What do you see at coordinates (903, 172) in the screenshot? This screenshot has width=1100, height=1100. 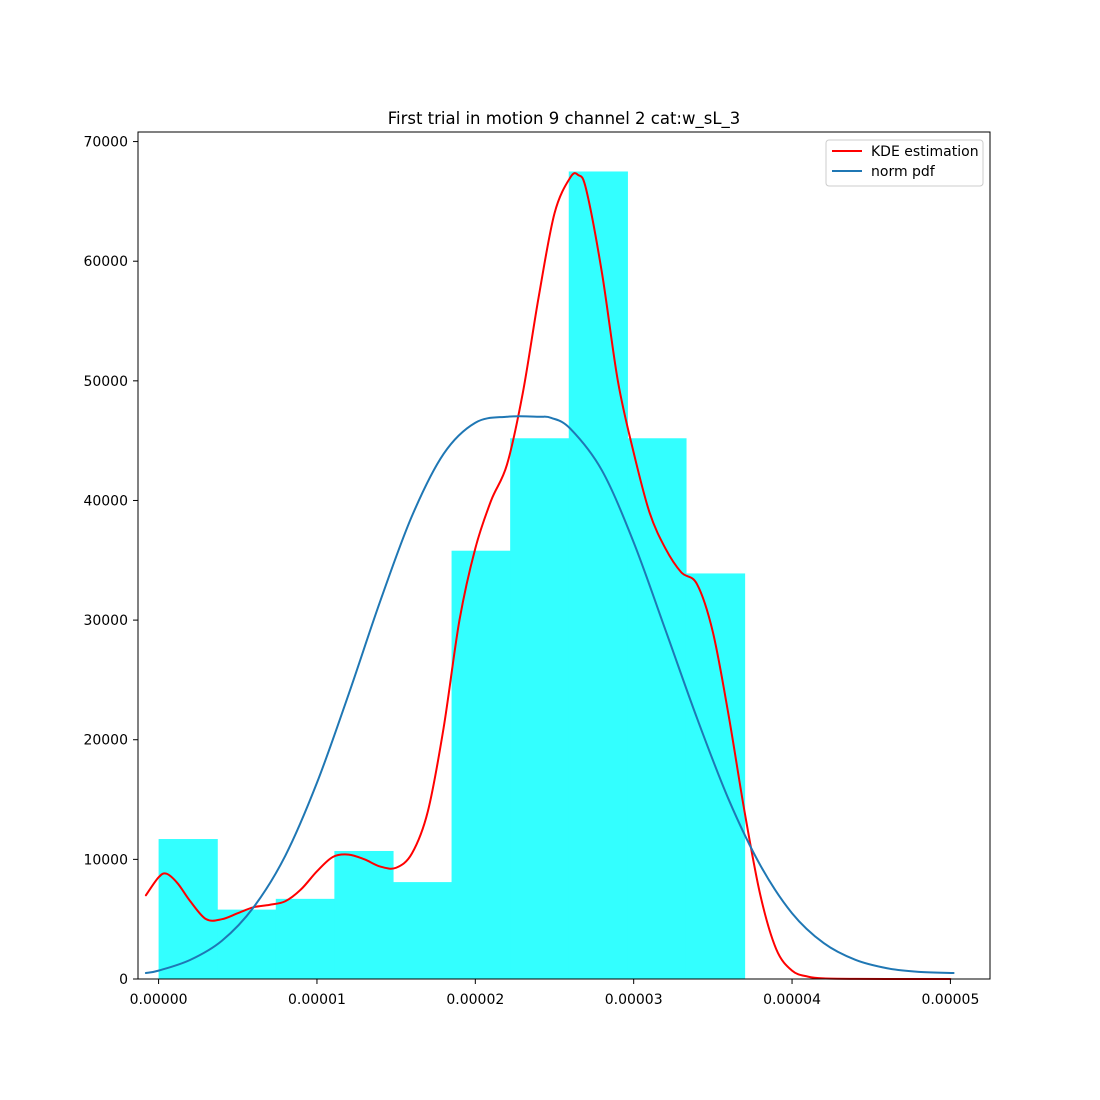 I see `legend-label-norm: norm pdf` at bounding box center [903, 172].